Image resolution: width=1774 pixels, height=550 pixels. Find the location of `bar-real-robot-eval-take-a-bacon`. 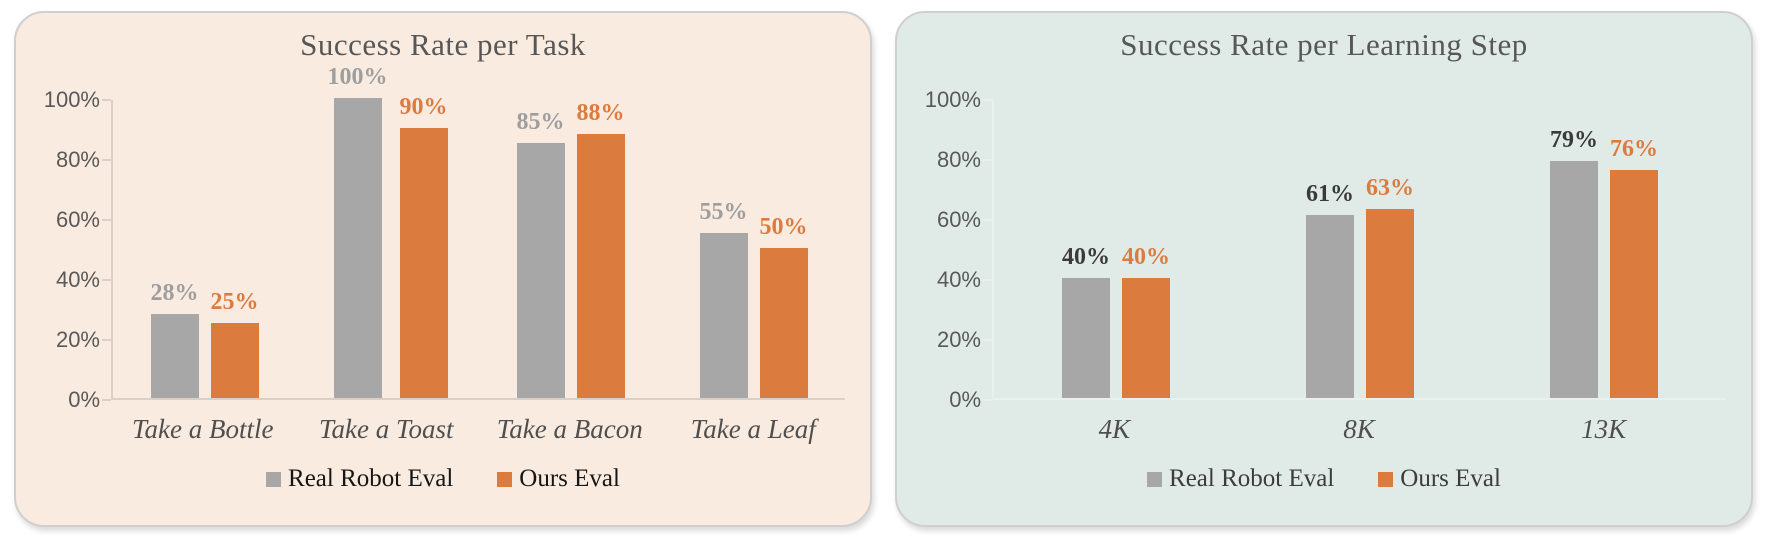

bar-real-robot-eval-take-a-bacon is located at coordinates (540, 270).